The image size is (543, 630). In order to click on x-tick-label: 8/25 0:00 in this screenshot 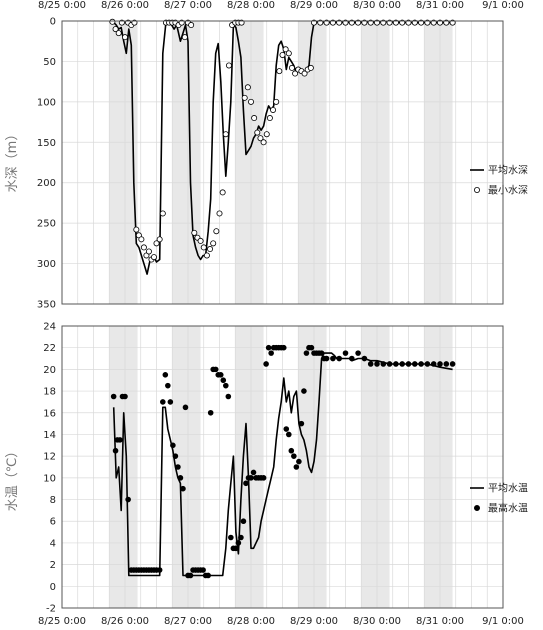, I will do `click(62, 621)`.